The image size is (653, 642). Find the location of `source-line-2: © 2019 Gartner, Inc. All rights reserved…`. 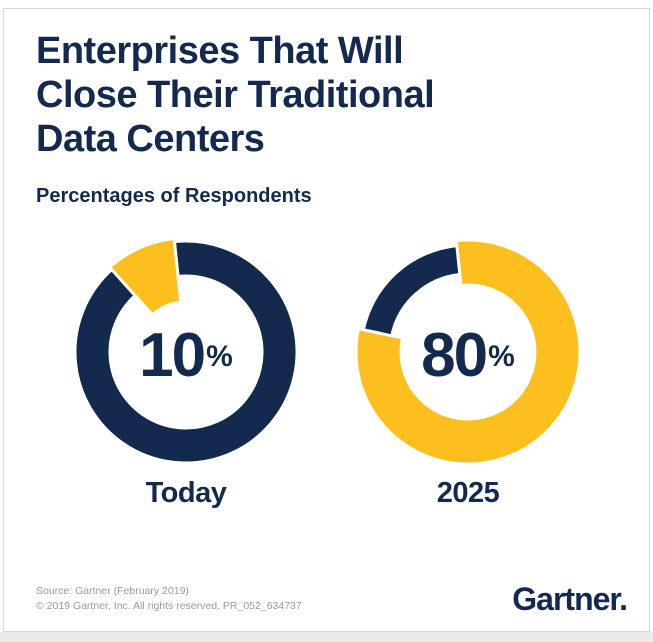

source-line-2: © 2019 Gartner, Inc. All rights reserved… is located at coordinates (169, 606).